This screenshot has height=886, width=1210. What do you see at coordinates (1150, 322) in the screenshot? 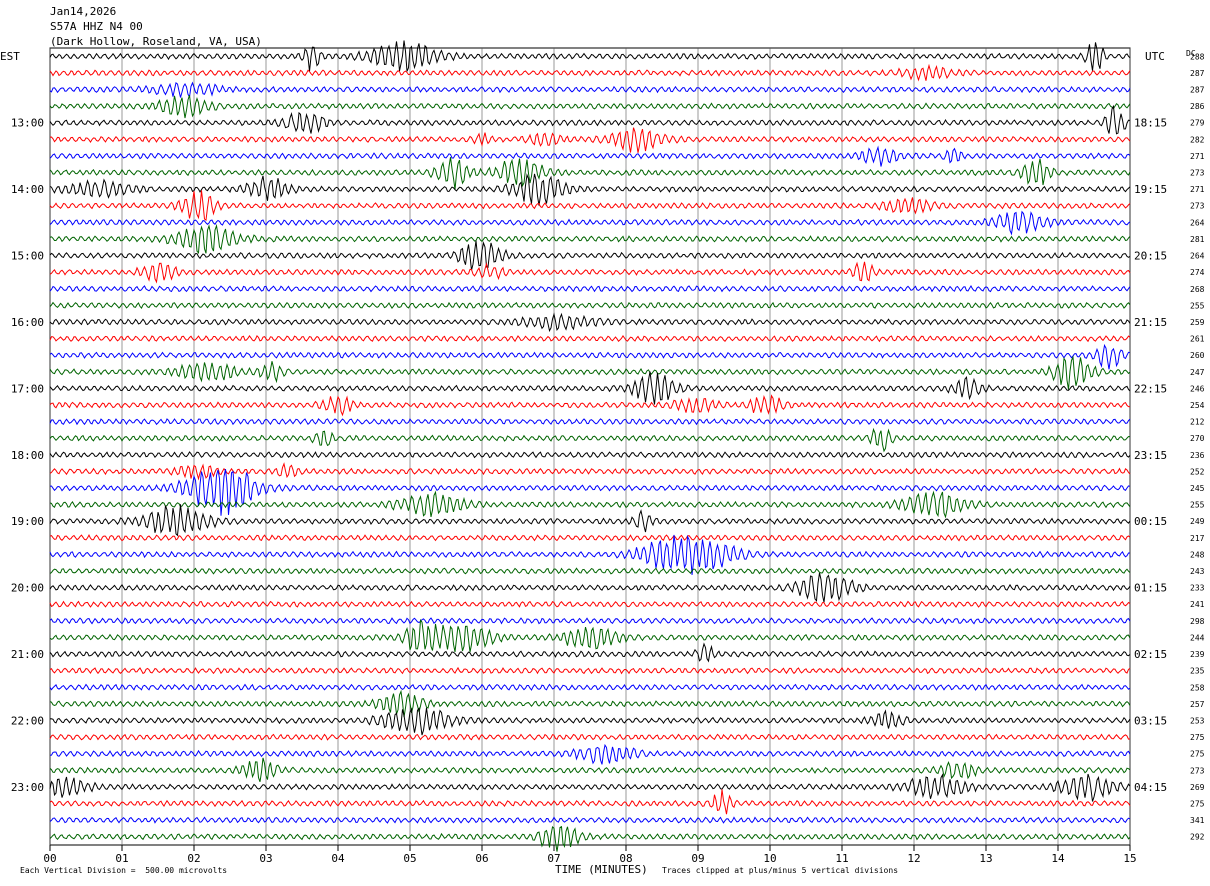
I see `right-hour-label: 21:15` at bounding box center [1150, 322].